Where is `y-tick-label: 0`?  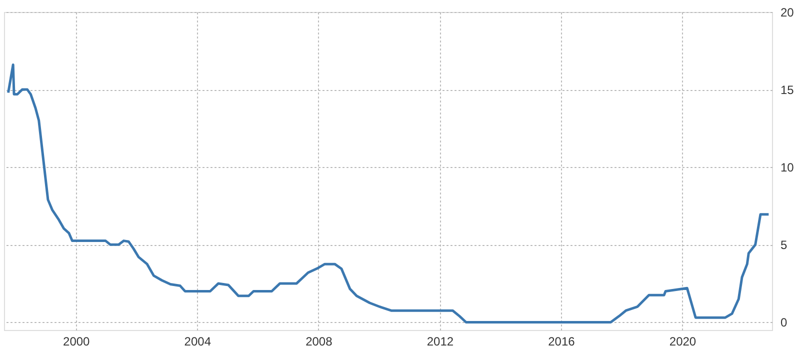 y-tick-label: 0 is located at coordinates (784, 323).